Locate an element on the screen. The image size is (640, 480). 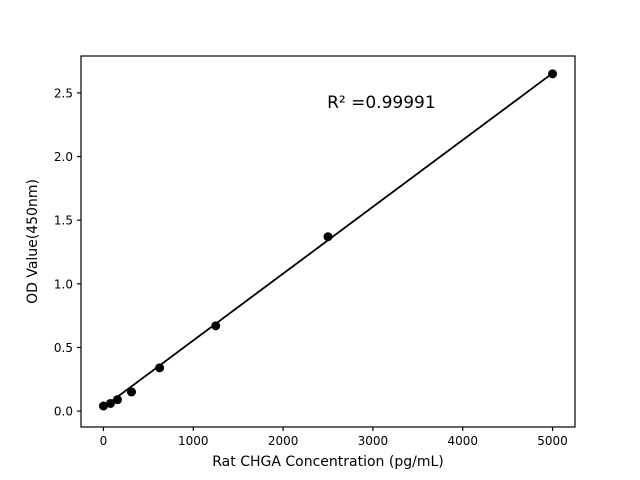
y-tick-label: 1.5 is located at coordinates (63, 221).